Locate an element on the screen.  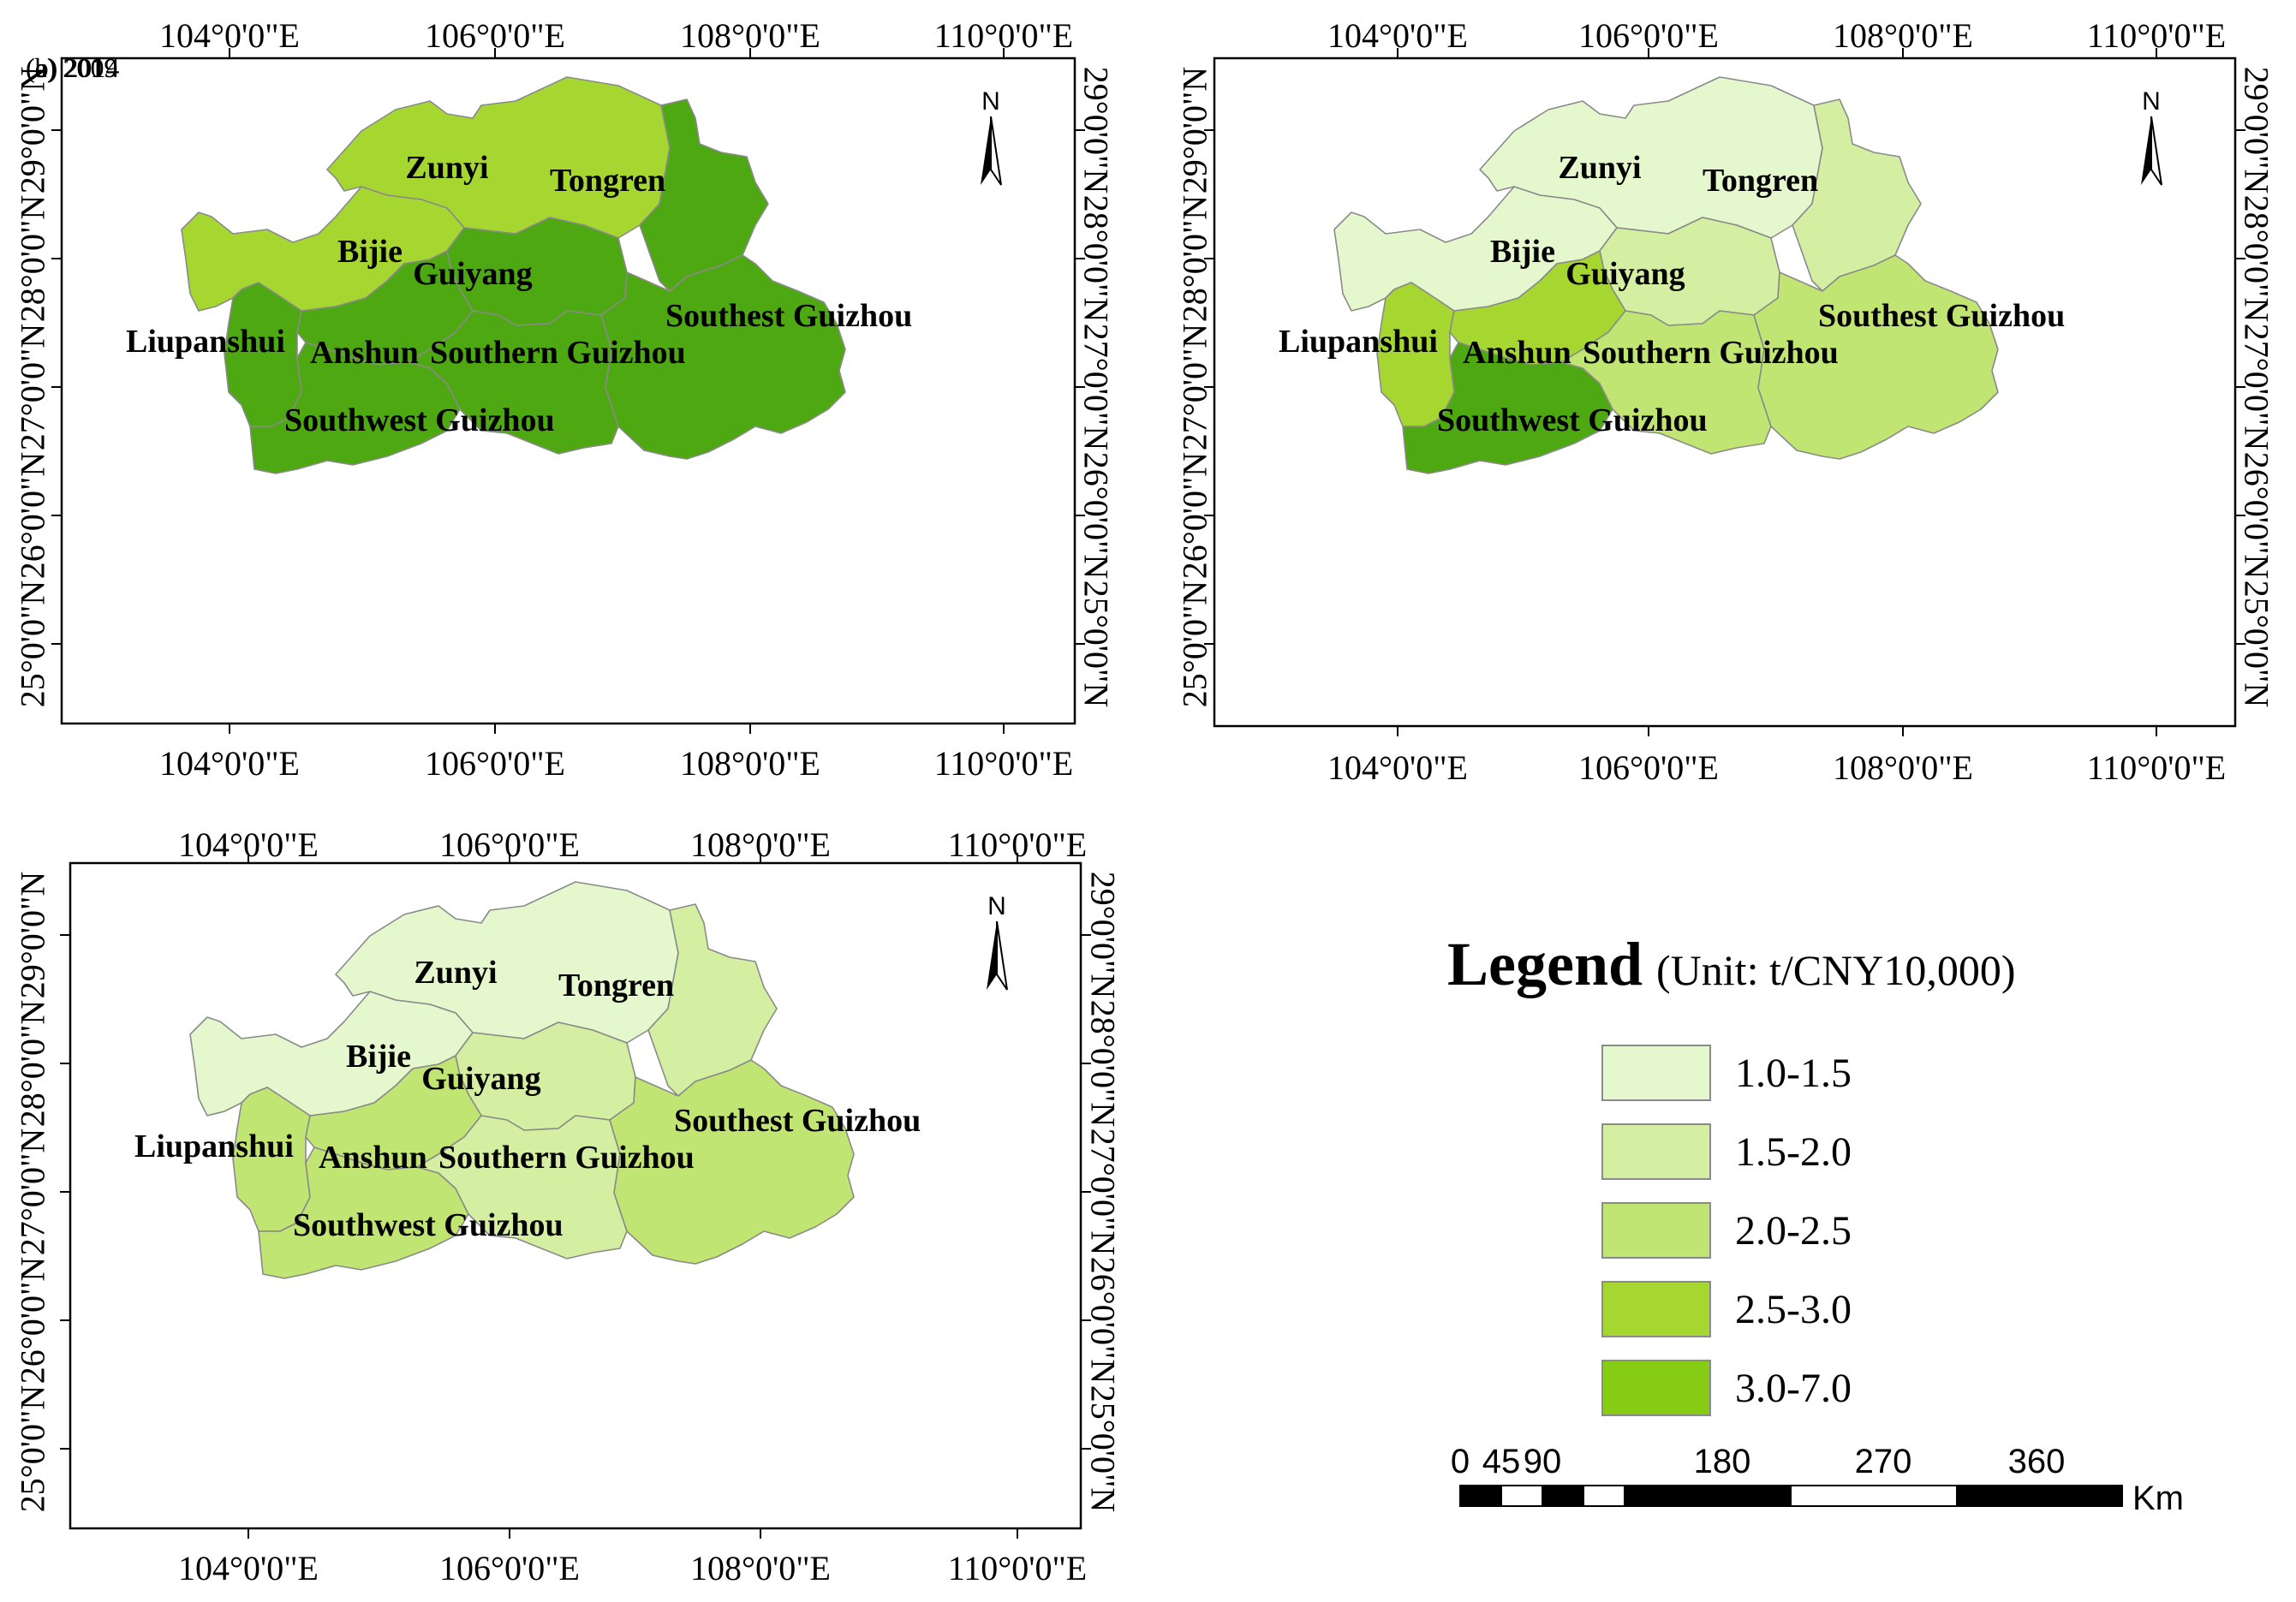
legend-title-text: Legend is located at coordinates (1545, 964).